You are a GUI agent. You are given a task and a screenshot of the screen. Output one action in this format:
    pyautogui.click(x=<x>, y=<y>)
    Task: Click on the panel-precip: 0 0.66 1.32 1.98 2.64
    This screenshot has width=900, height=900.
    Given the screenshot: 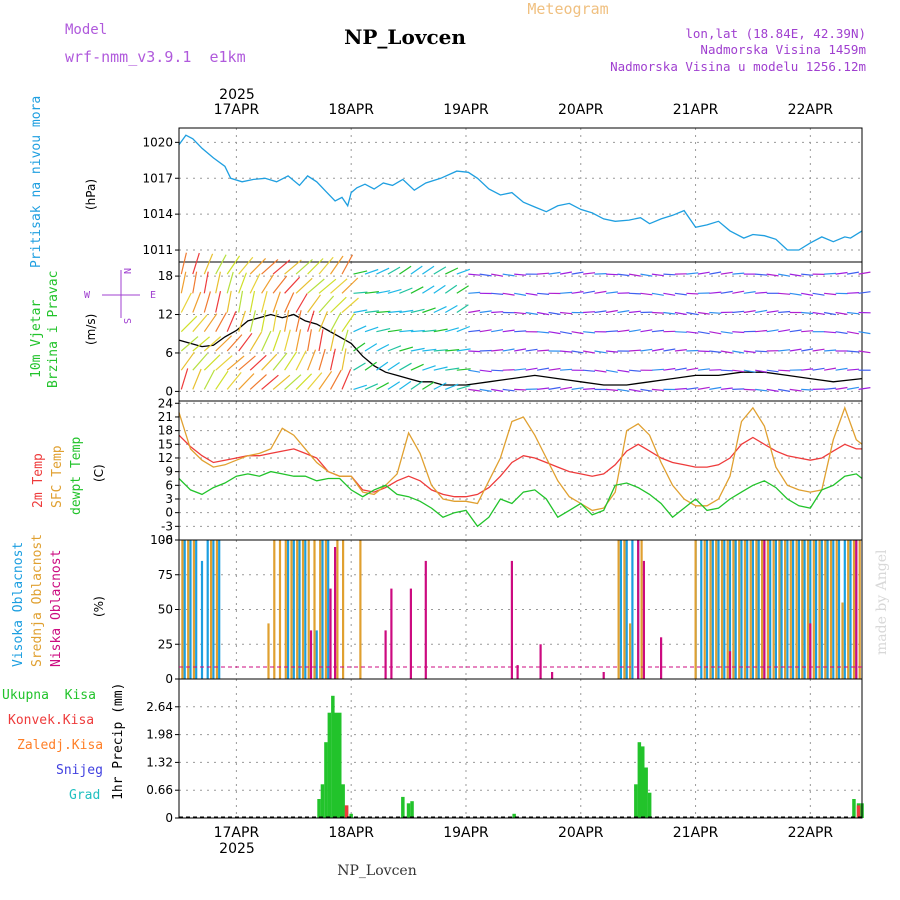 What is the action you would take?
    pyautogui.click(x=505, y=751)
    